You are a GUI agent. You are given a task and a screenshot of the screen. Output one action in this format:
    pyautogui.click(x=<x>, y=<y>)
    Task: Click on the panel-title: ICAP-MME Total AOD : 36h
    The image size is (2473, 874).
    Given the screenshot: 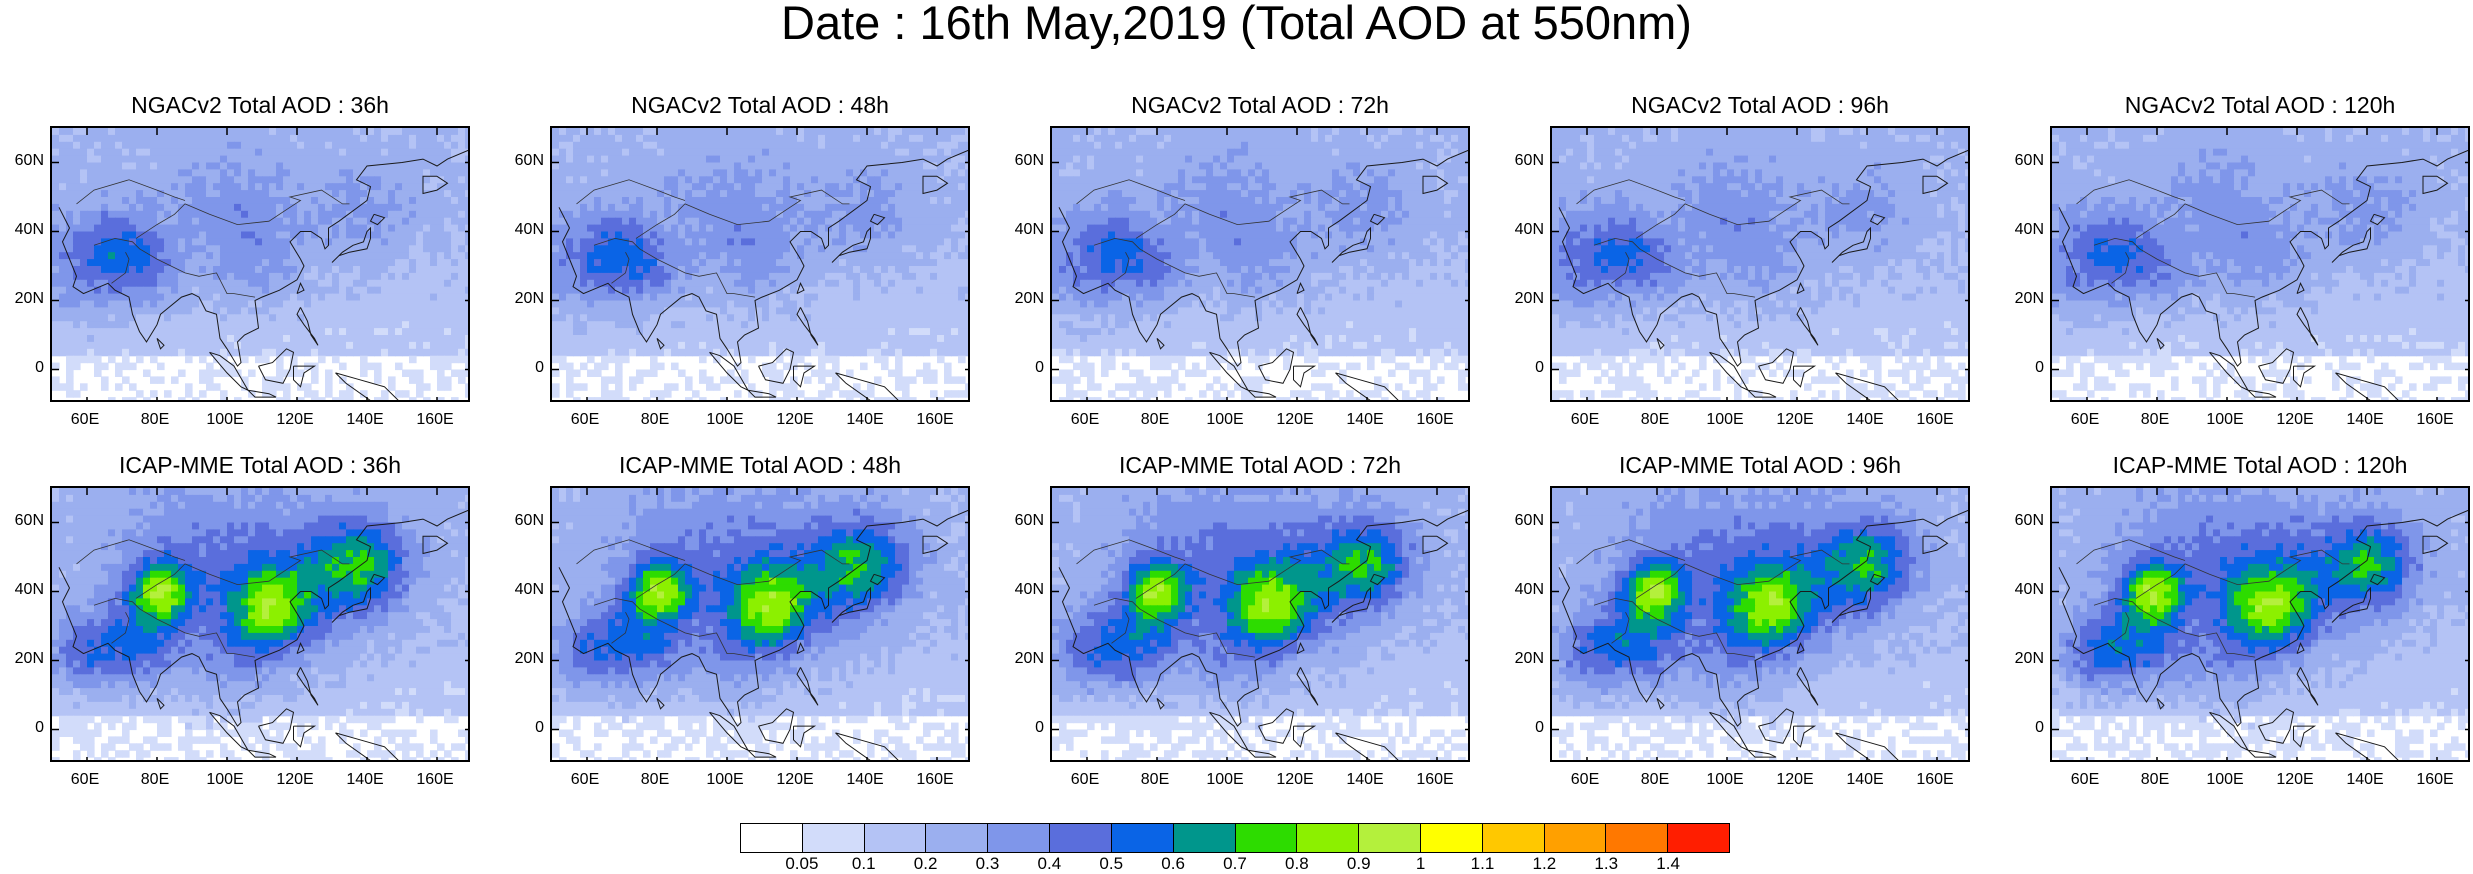 What is the action you would take?
    pyautogui.click(x=265, y=465)
    